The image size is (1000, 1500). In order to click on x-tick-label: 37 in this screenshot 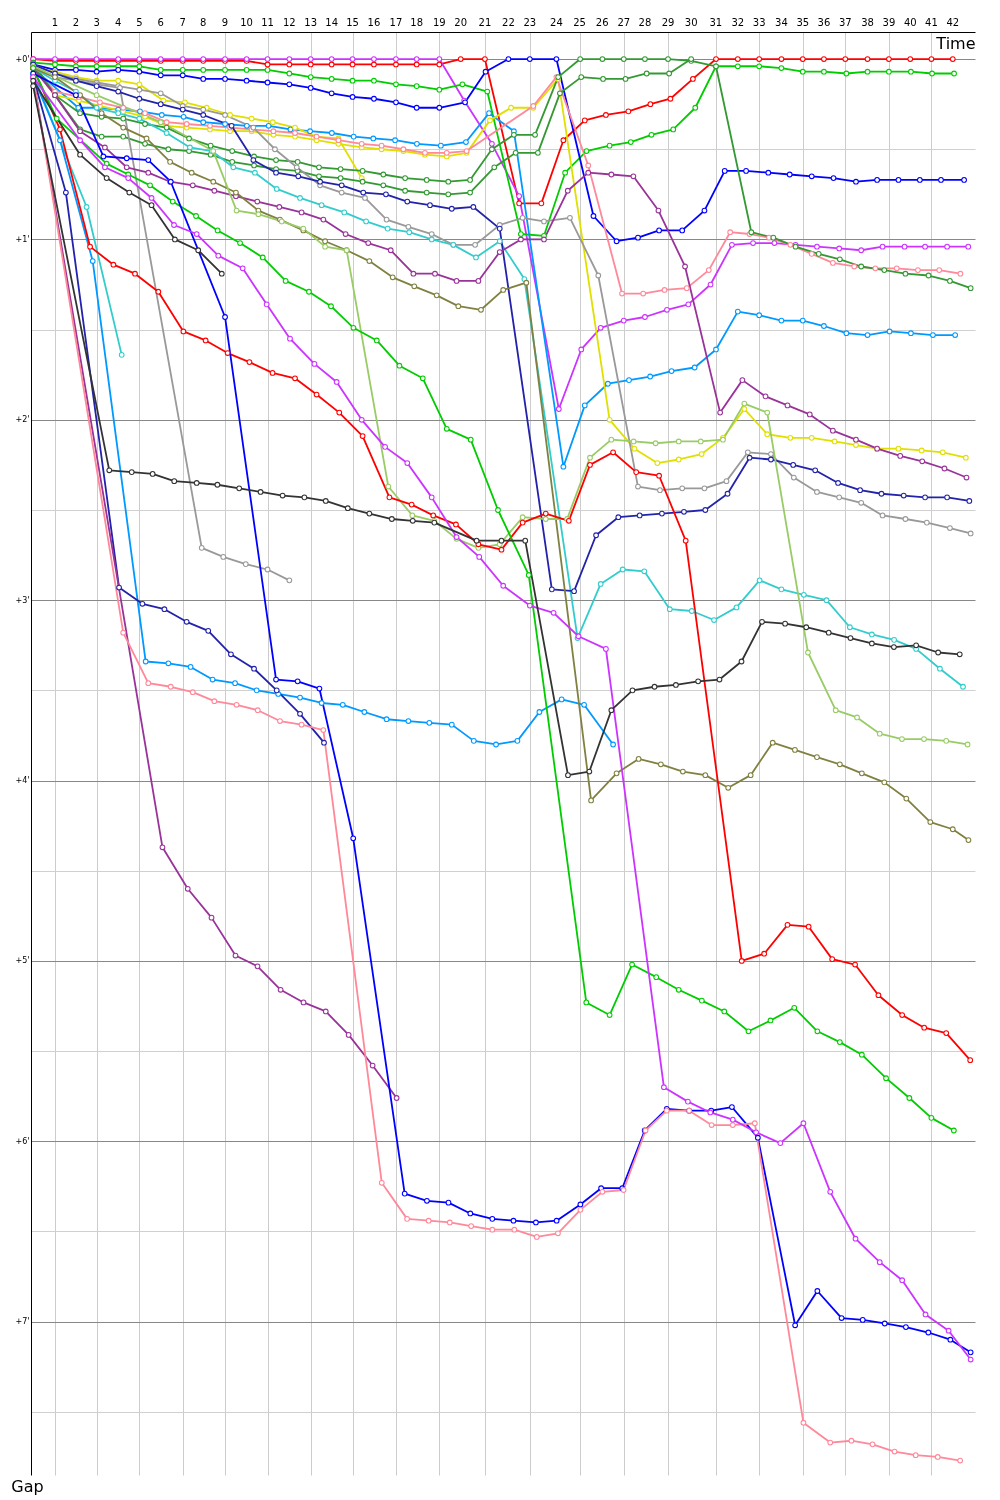, I will do `click(845, 22)`.